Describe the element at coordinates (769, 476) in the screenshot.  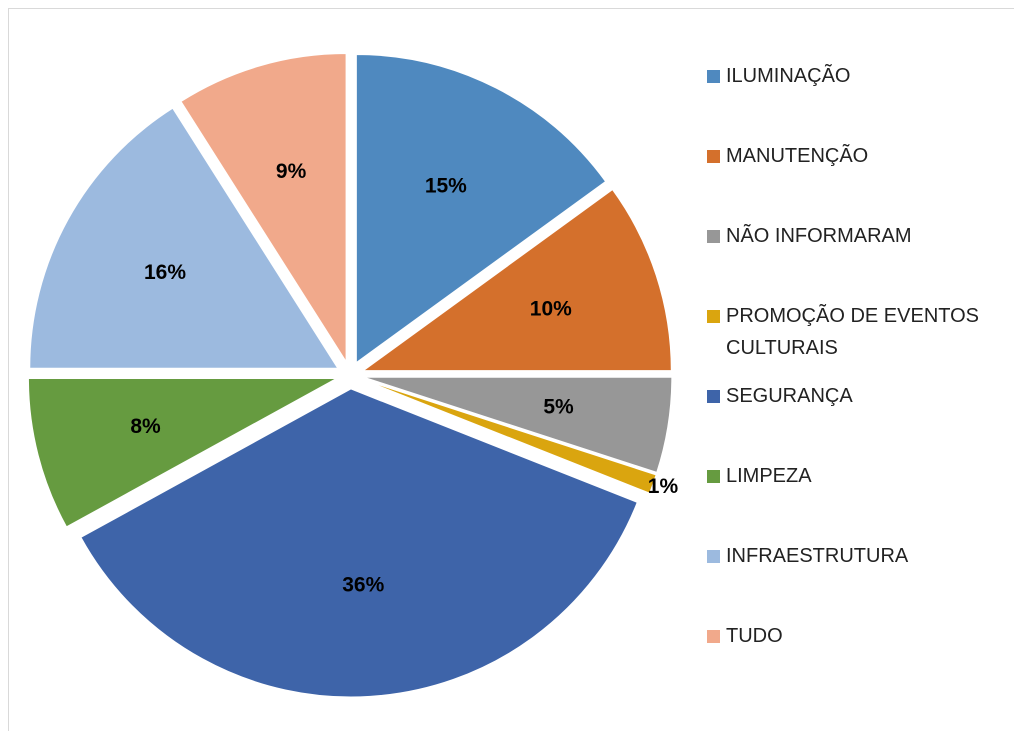
I see `legend-label: LIMPEZA` at that location.